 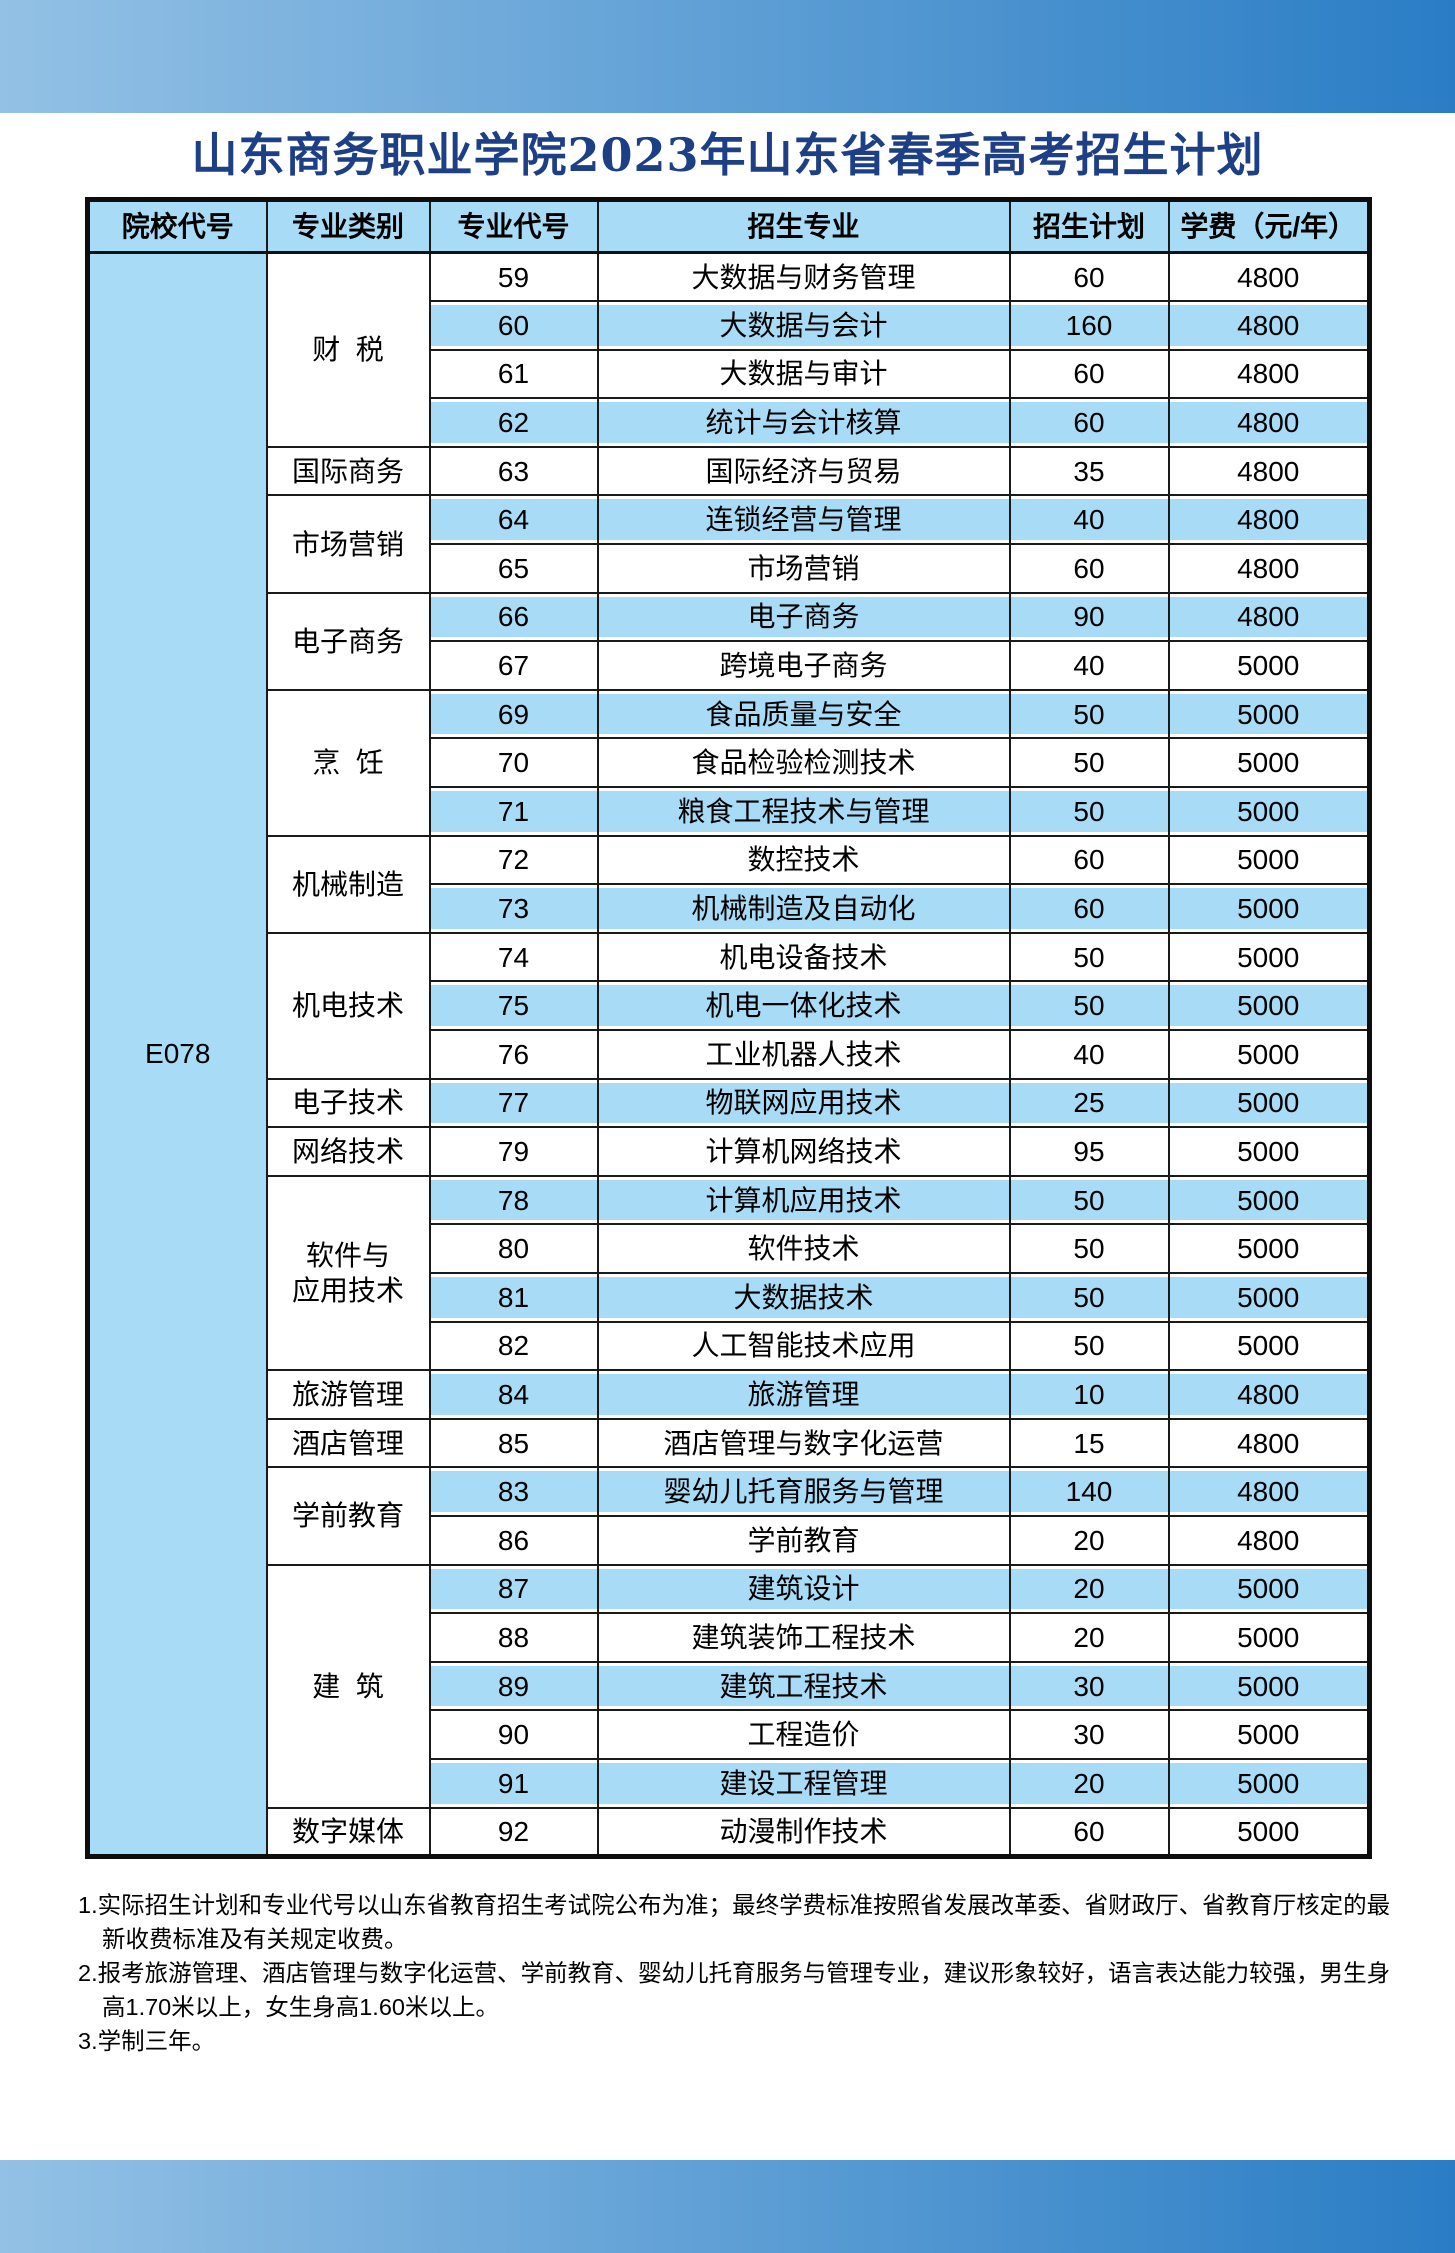 What do you see at coordinates (348, 1103) in the screenshot?
I see `category-cell: 电子技术` at bounding box center [348, 1103].